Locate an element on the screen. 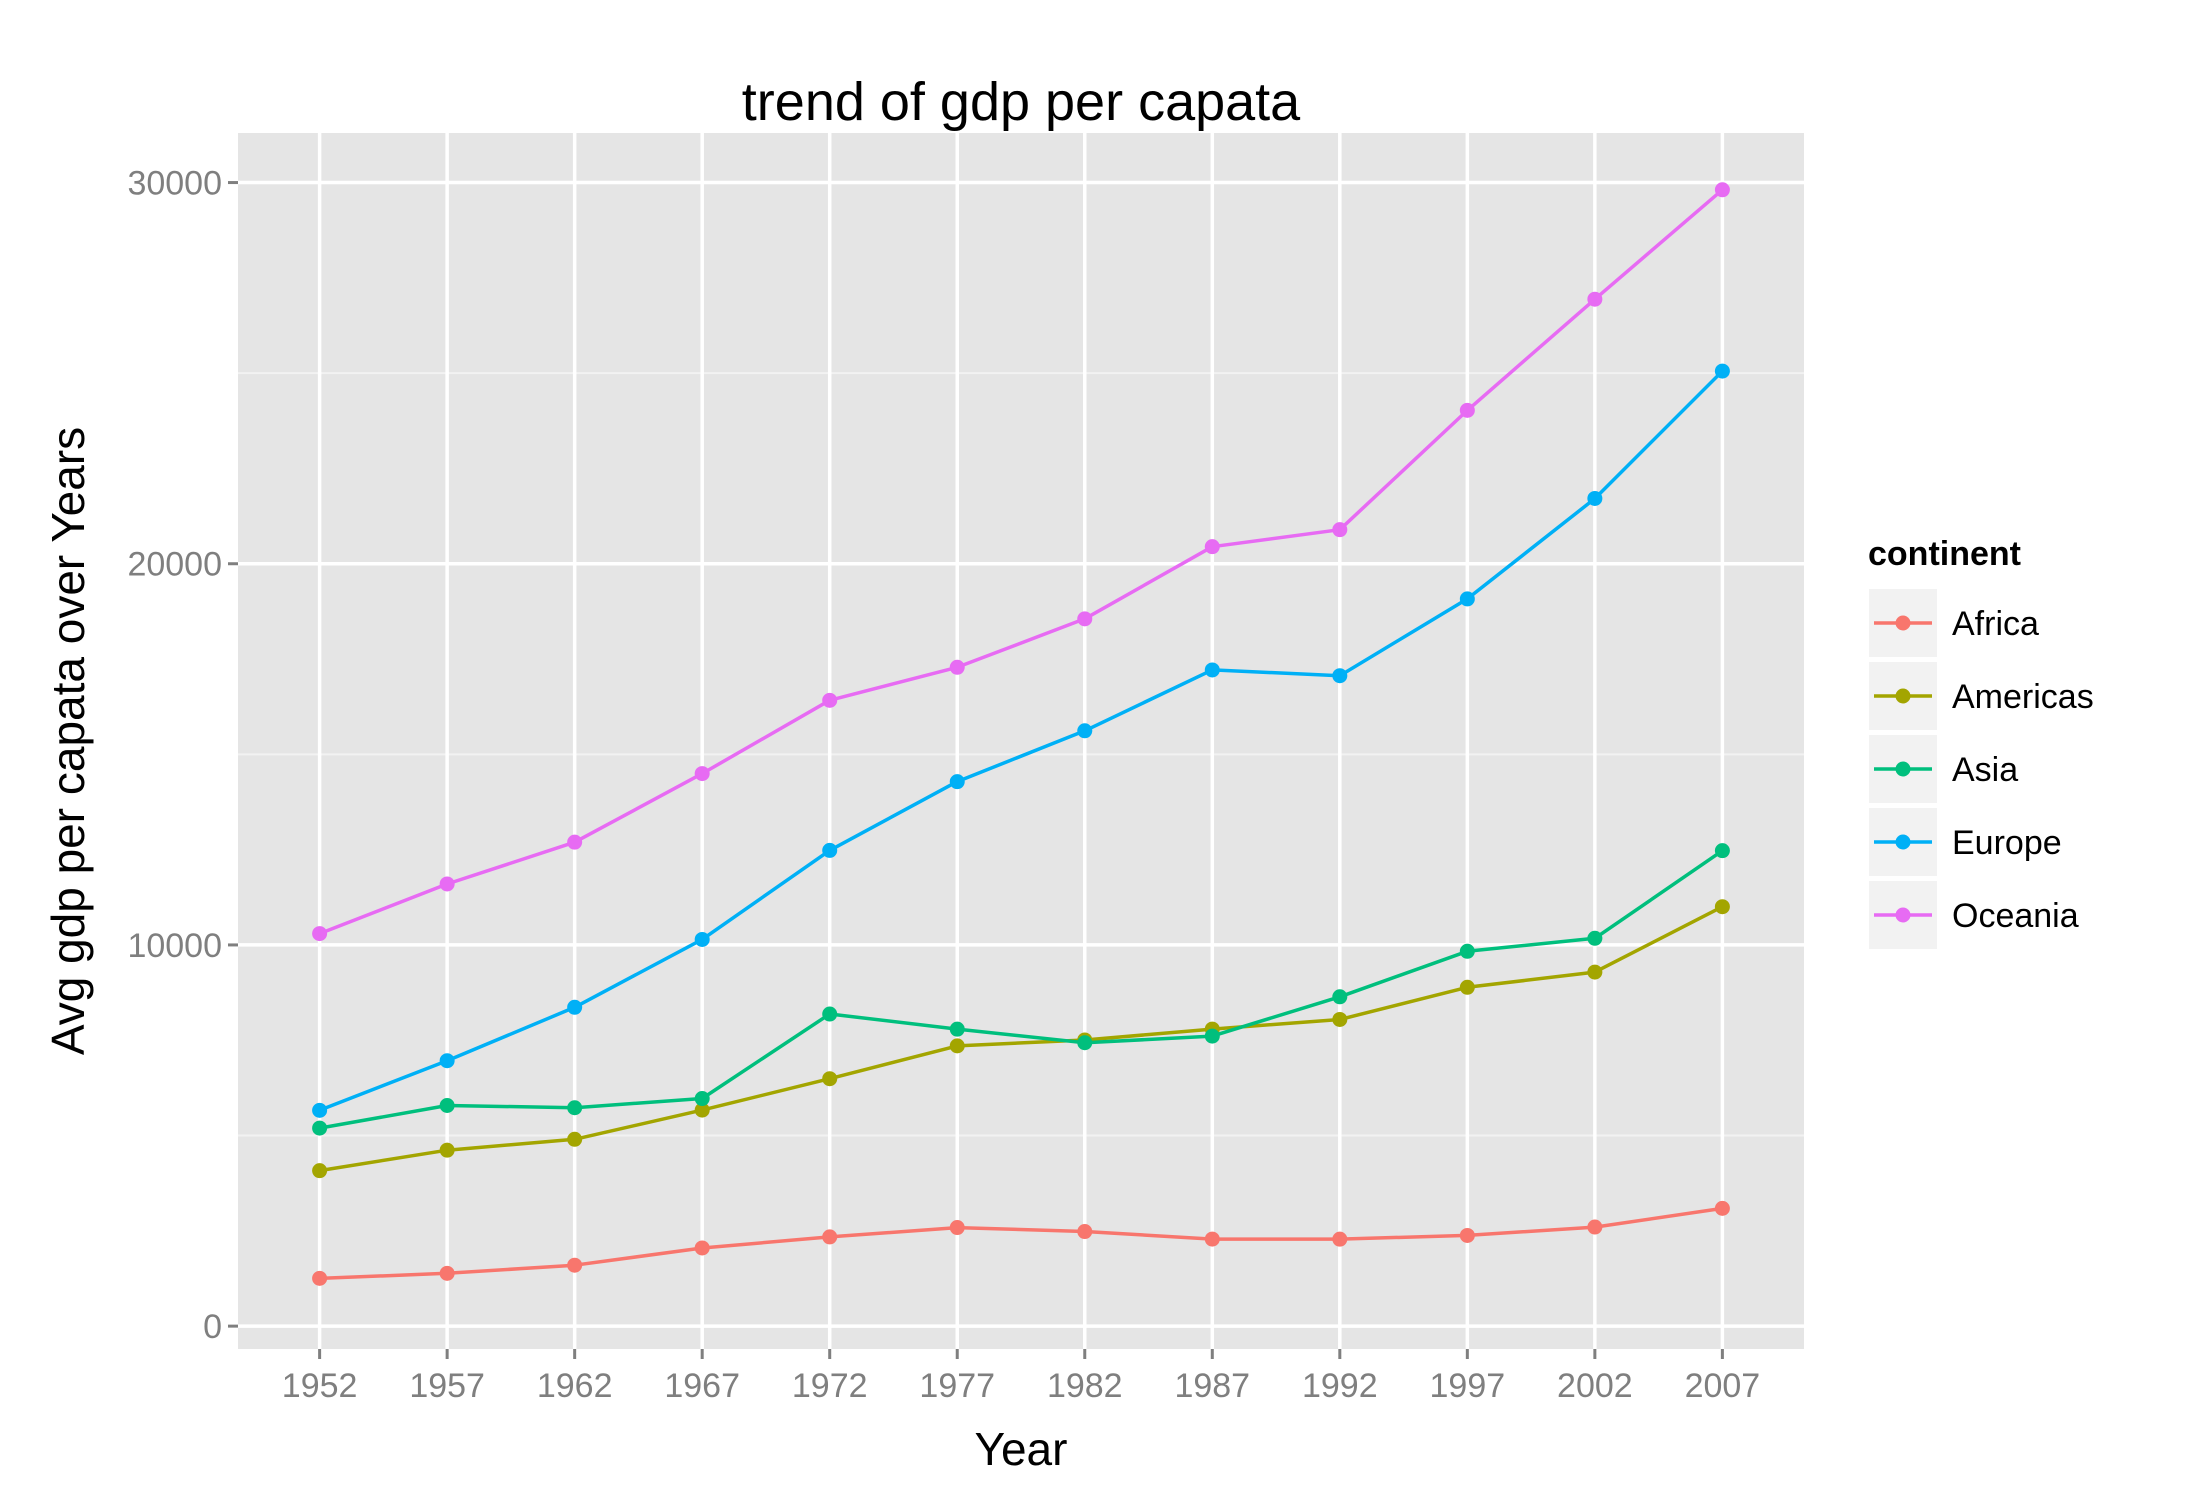 Image resolution: width=2203 pixels, height=1490 pixels. x-tick-label: 1997 is located at coordinates (1468, 1386).